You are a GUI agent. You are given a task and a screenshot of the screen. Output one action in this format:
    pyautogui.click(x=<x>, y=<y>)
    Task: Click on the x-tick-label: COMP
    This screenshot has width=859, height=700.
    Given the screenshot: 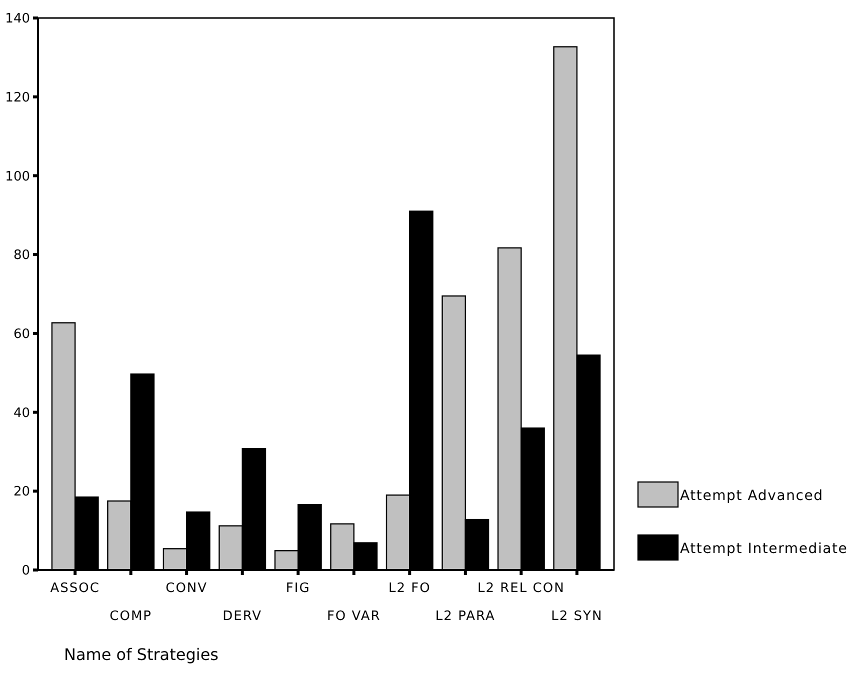 What is the action you would take?
    pyautogui.click(x=131, y=616)
    